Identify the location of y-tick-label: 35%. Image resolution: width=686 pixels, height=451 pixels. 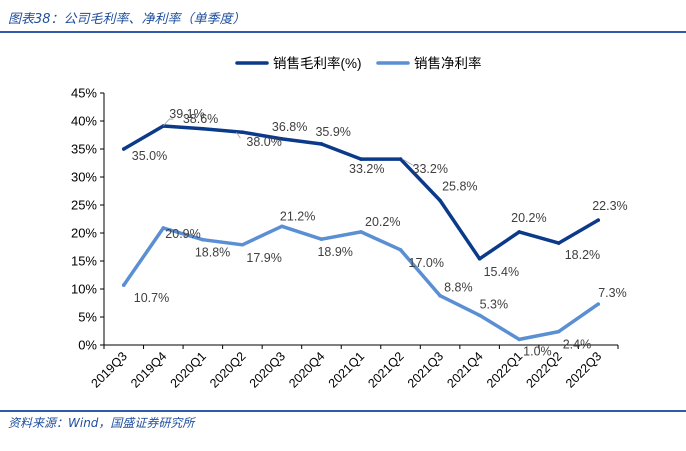
(84, 149).